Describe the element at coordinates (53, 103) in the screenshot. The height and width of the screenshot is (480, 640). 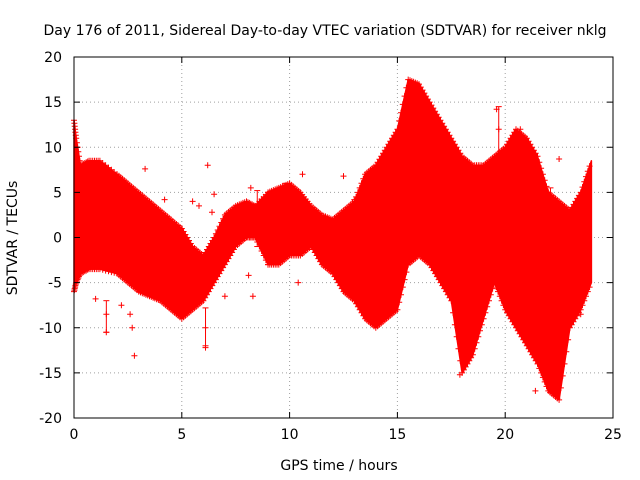
I see `y-tick-label: 15` at that location.